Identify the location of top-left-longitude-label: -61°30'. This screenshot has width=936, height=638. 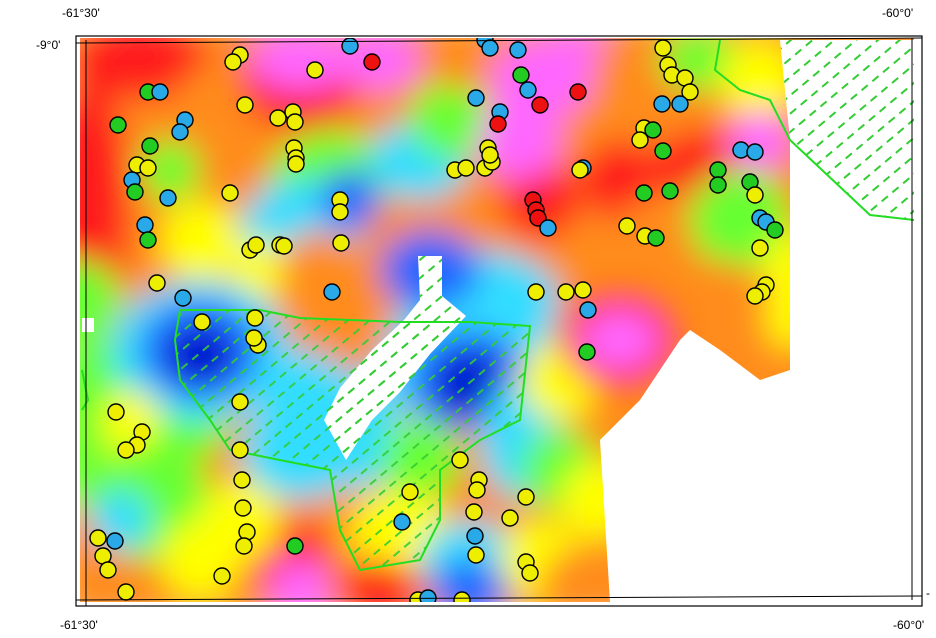
(81, 13).